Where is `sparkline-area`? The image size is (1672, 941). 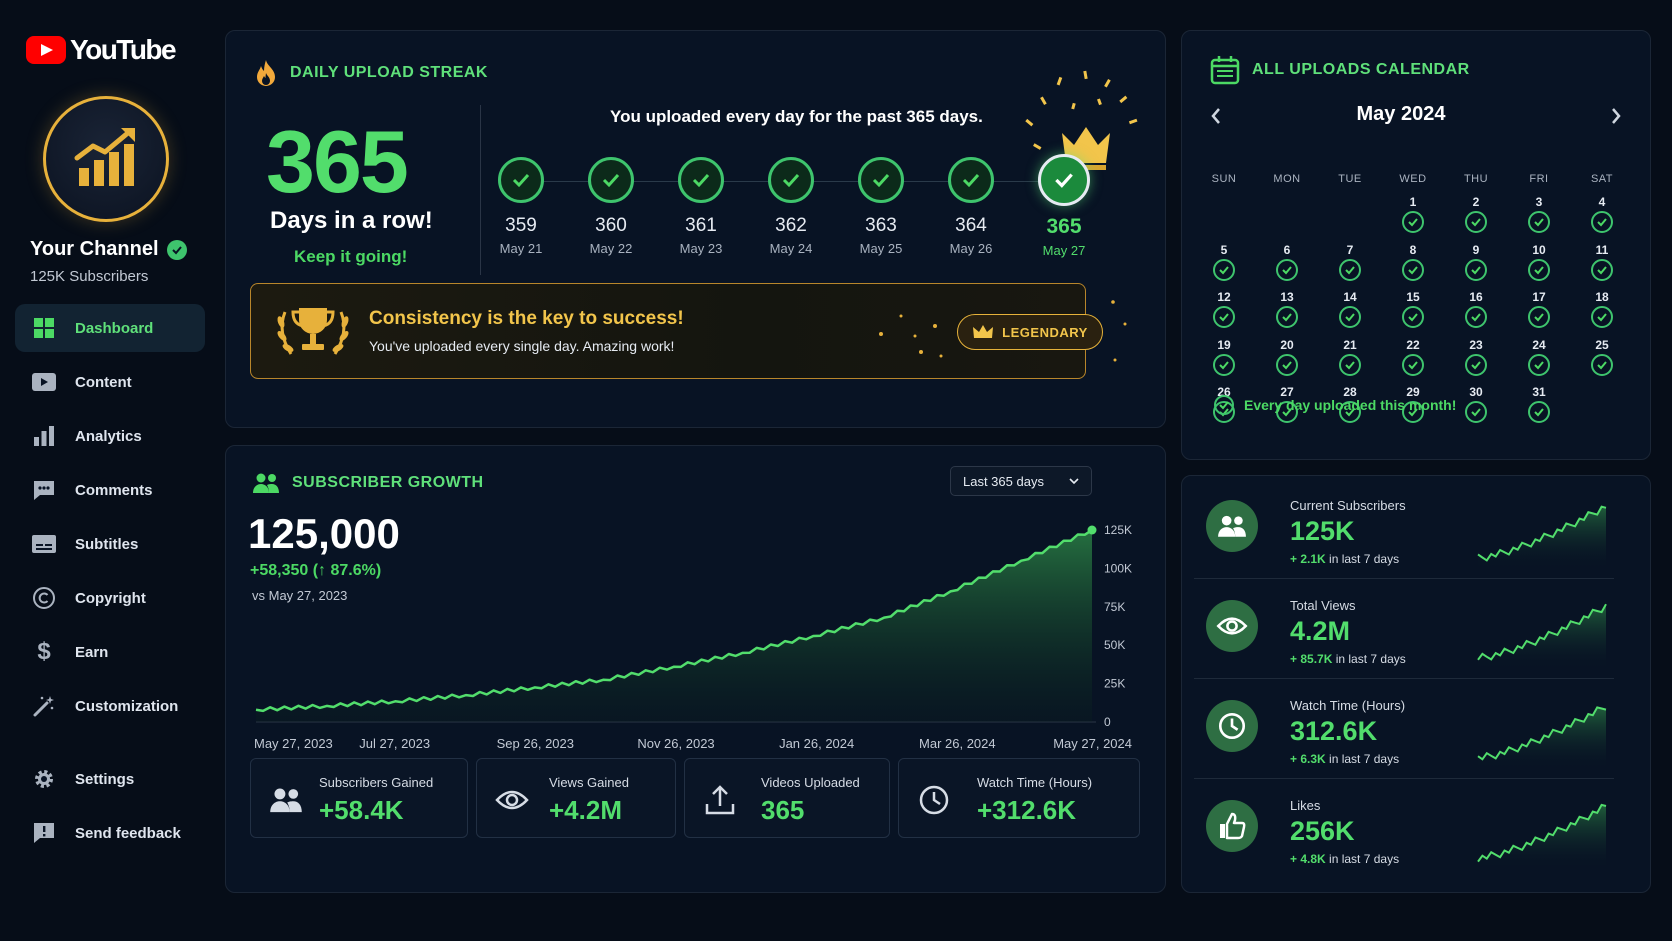 sparkline-area is located at coordinates (1542, 637).